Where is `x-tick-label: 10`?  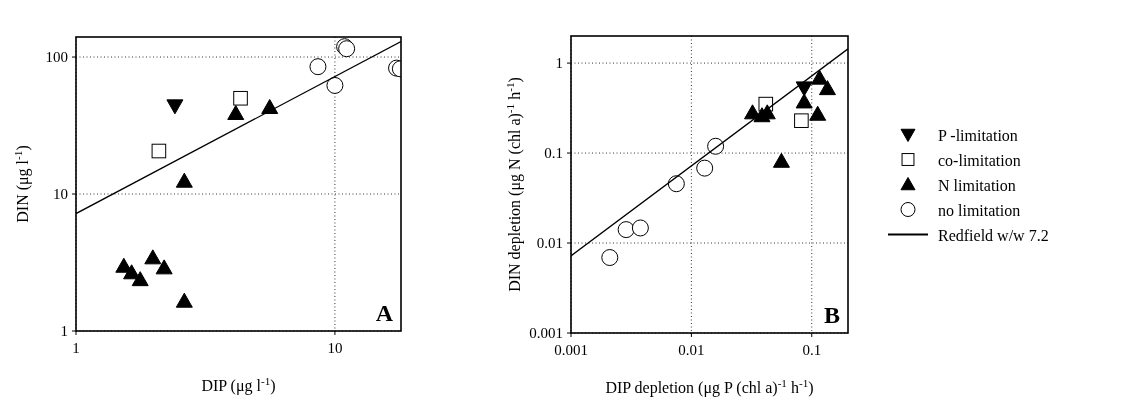
x-tick-label: 10 is located at coordinates (335, 348).